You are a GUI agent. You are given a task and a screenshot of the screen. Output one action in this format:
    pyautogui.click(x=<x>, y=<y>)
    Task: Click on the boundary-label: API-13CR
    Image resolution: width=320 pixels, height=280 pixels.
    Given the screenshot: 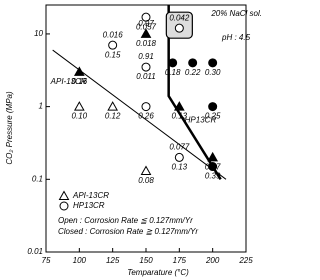 What is the action you would take?
    pyautogui.click(x=68, y=81)
    